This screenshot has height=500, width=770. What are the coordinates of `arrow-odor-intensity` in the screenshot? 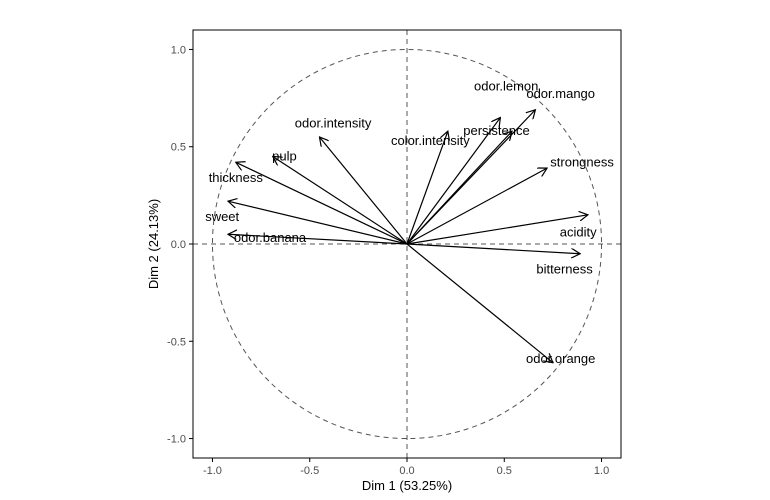 It's located at (363, 191).